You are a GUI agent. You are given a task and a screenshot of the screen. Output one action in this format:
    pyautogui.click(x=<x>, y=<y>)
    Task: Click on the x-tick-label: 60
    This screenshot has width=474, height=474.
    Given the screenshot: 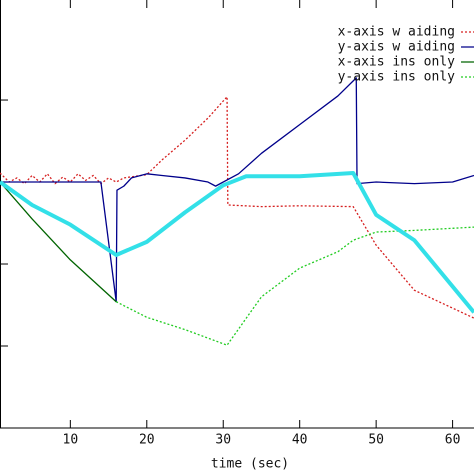 What is the action you would take?
    pyautogui.click(x=453, y=440)
    